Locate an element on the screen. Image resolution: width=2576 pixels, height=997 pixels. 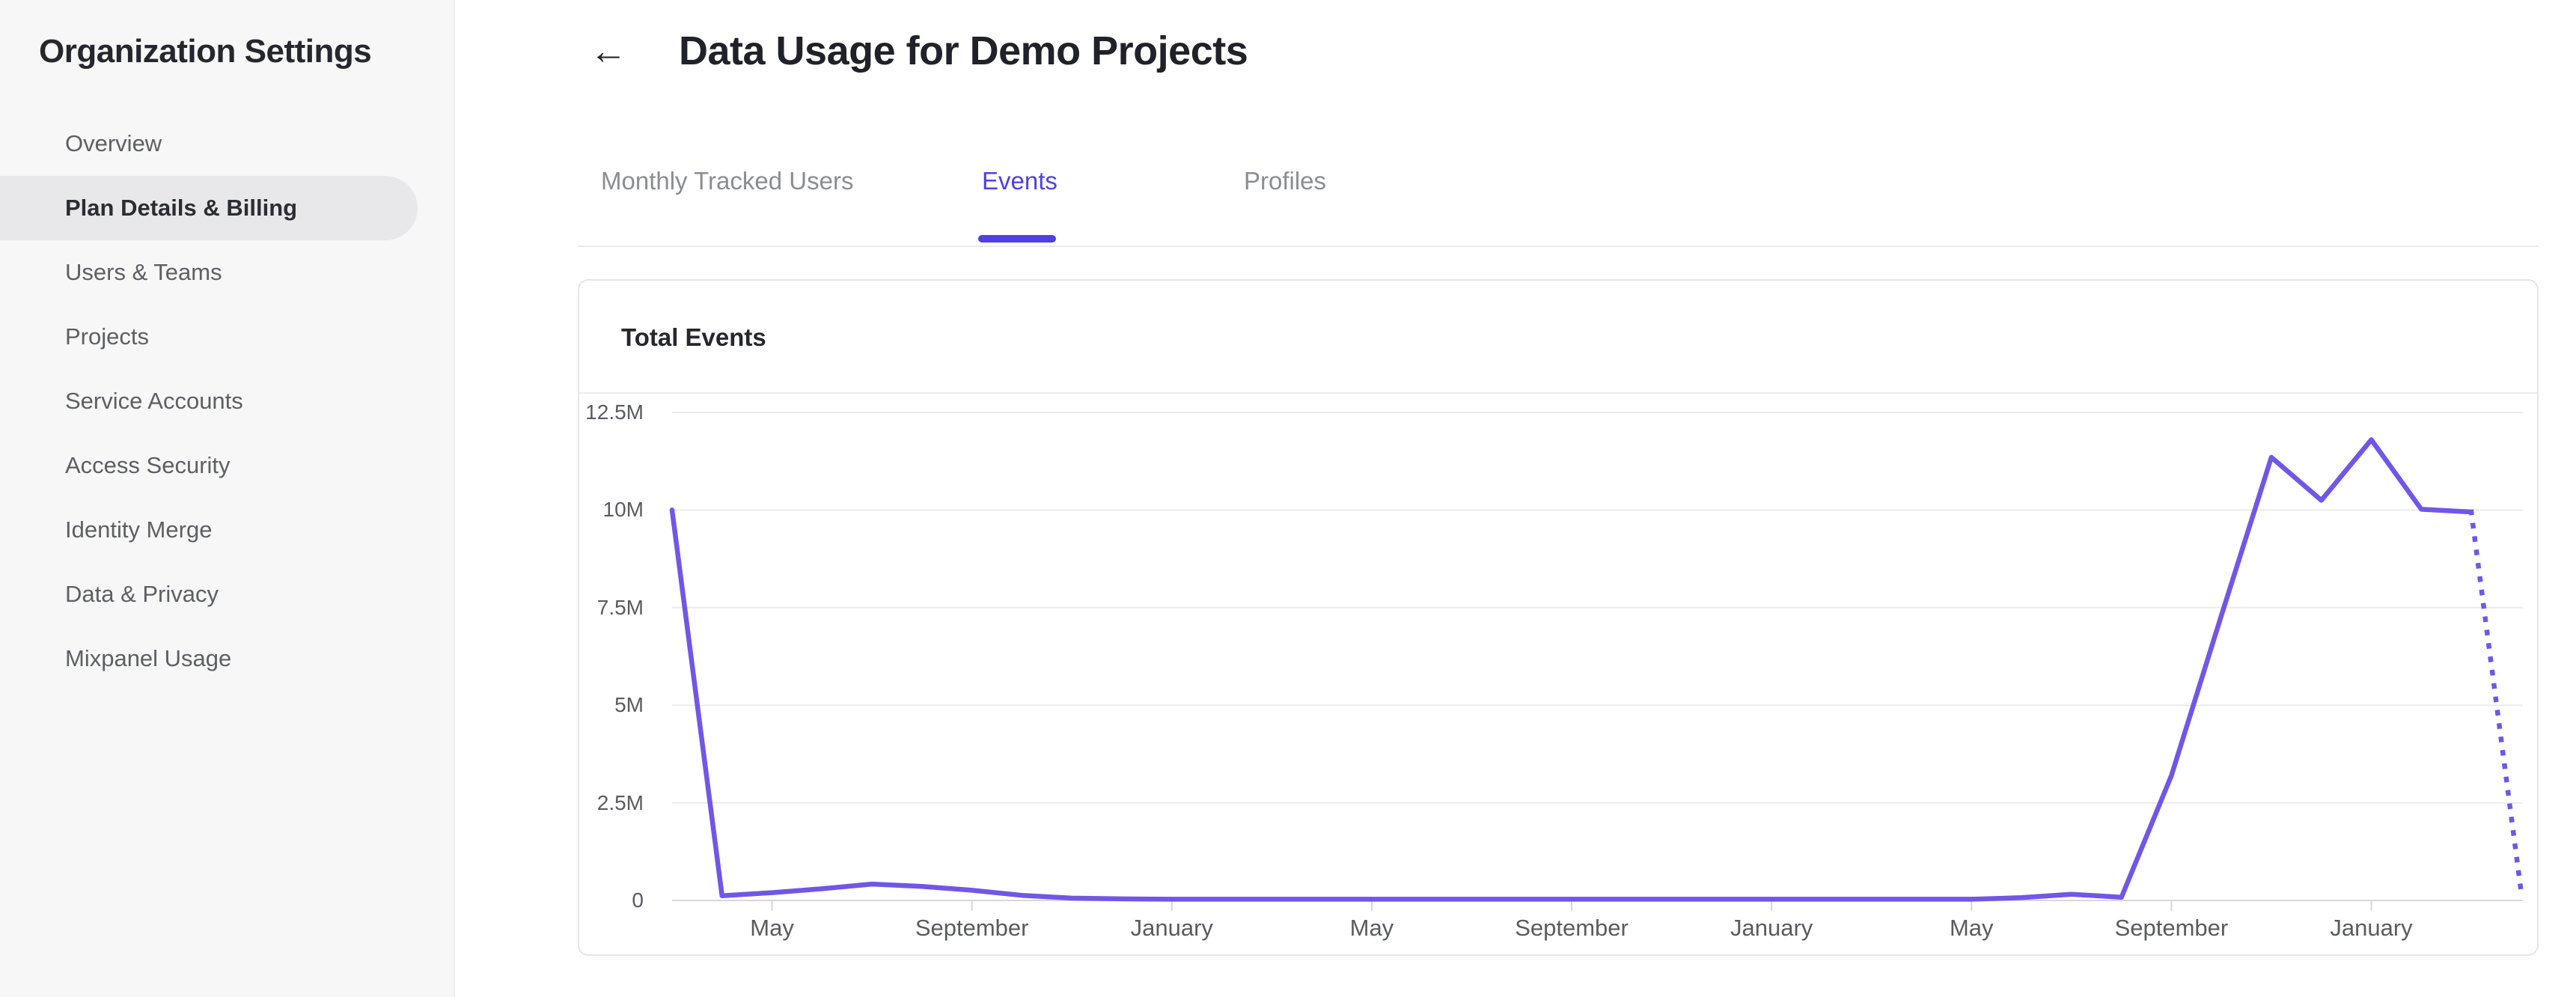
y-axis-label: 10M is located at coordinates (623, 510).